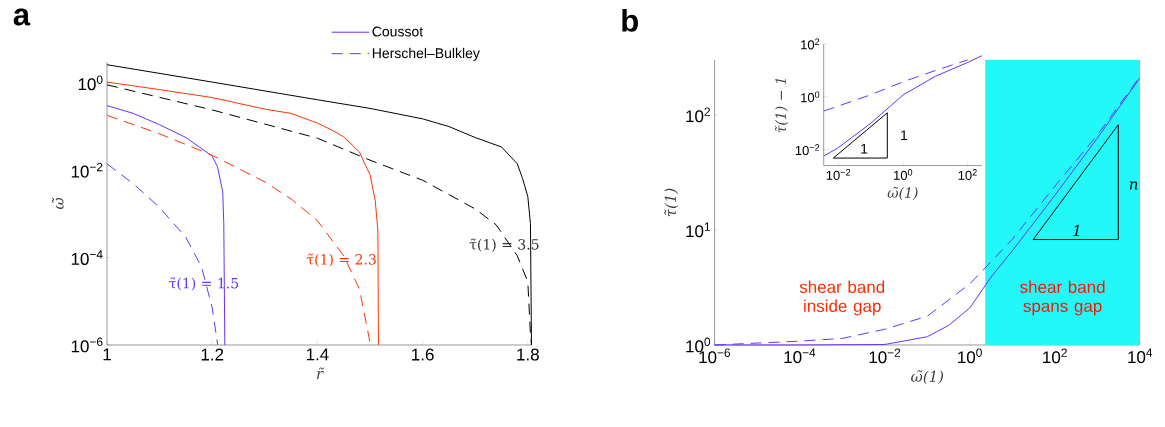 Image resolution: width=1165 pixels, height=427 pixels. What do you see at coordinates (57, 203) in the screenshot?
I see `y-axis-title: ω̃` at bounding box center [57, 203].